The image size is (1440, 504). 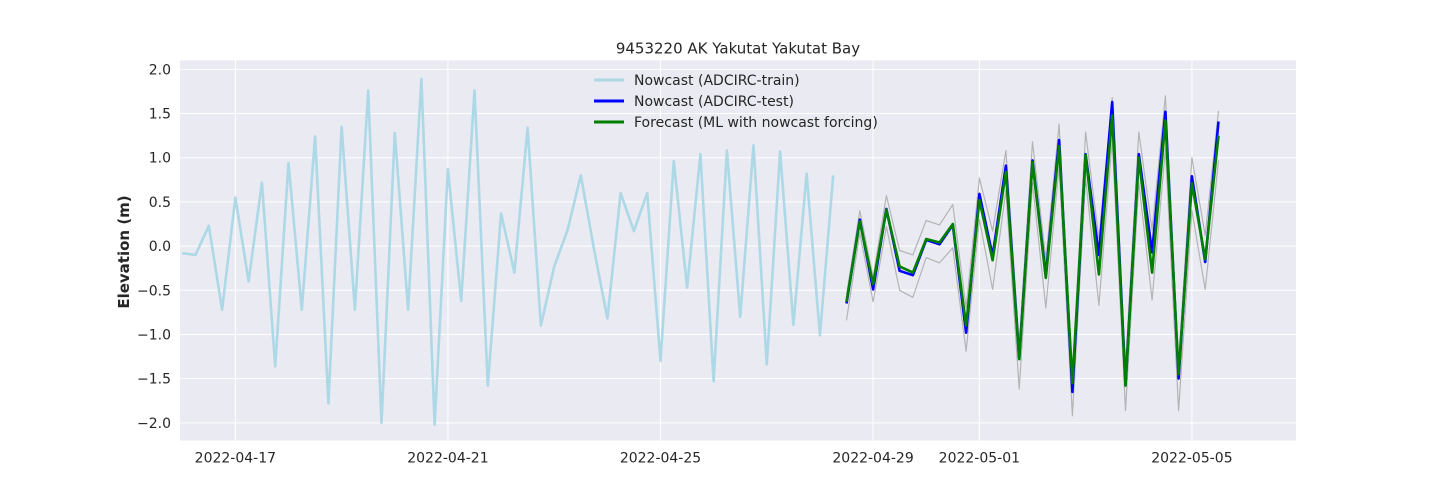 I want to click on y-tick-label: −0.5, so click(x=154, y=291).